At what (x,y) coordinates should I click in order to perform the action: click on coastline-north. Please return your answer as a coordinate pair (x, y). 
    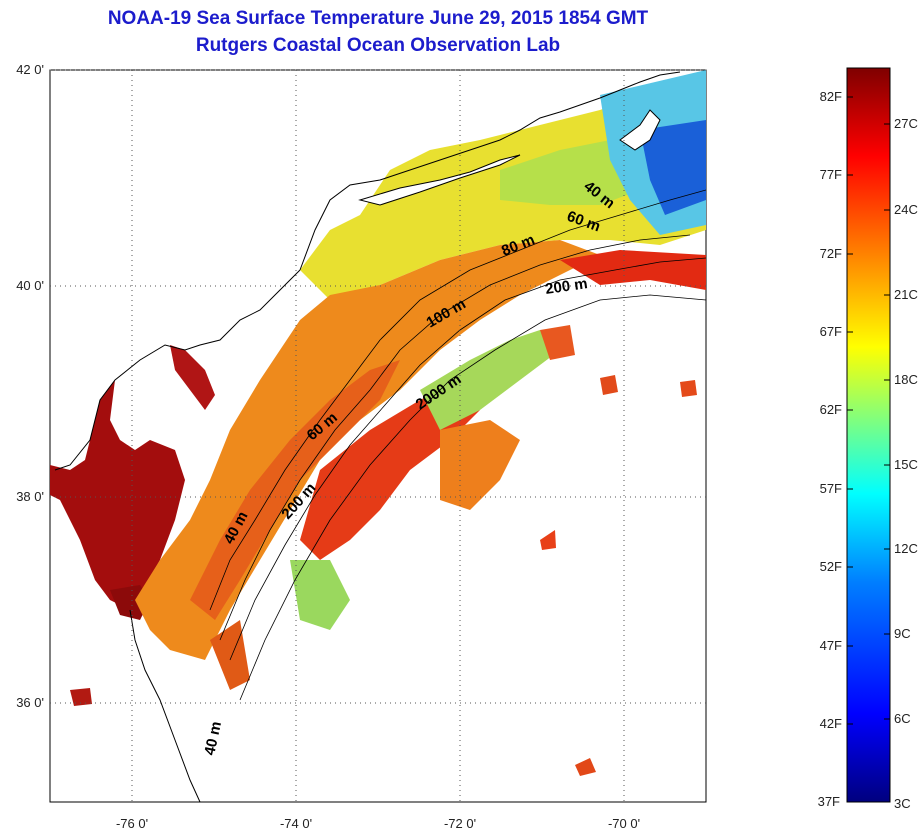
    Looking at the image, I should click on (490, 171).